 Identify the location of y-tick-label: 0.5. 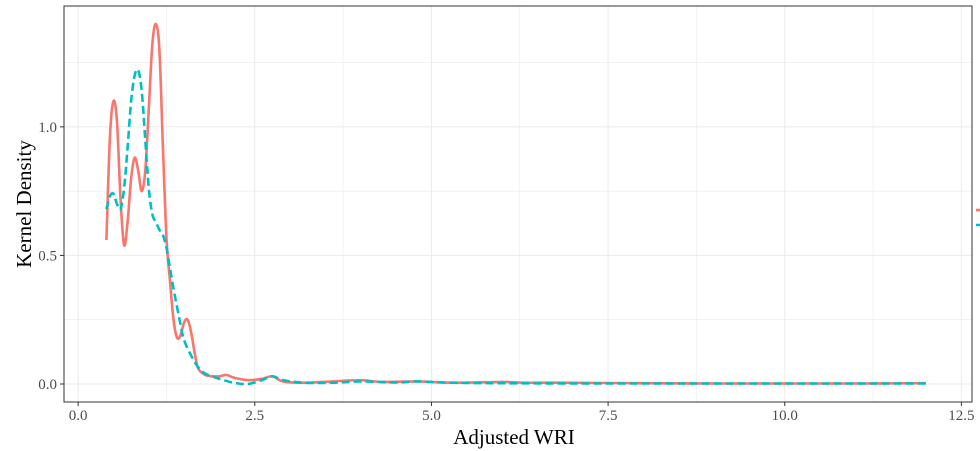
(47, 256).